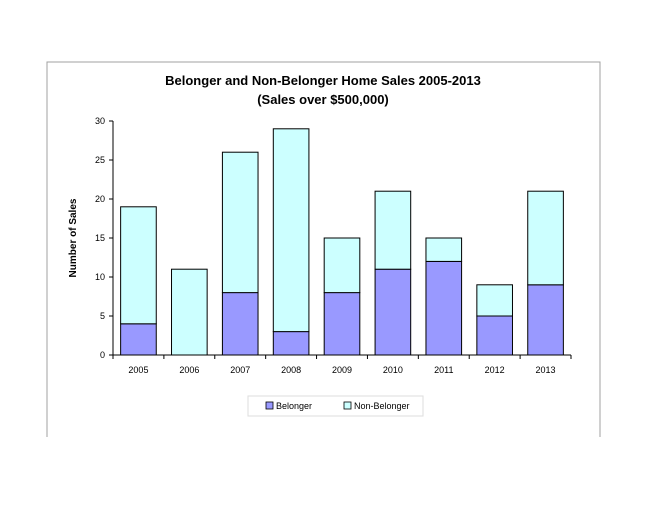 The width and height of the screenshot is (647, 505). Describe the element at coordinates (342, 324) in the screenshot. I see `bar-belonger-2009` at that location.